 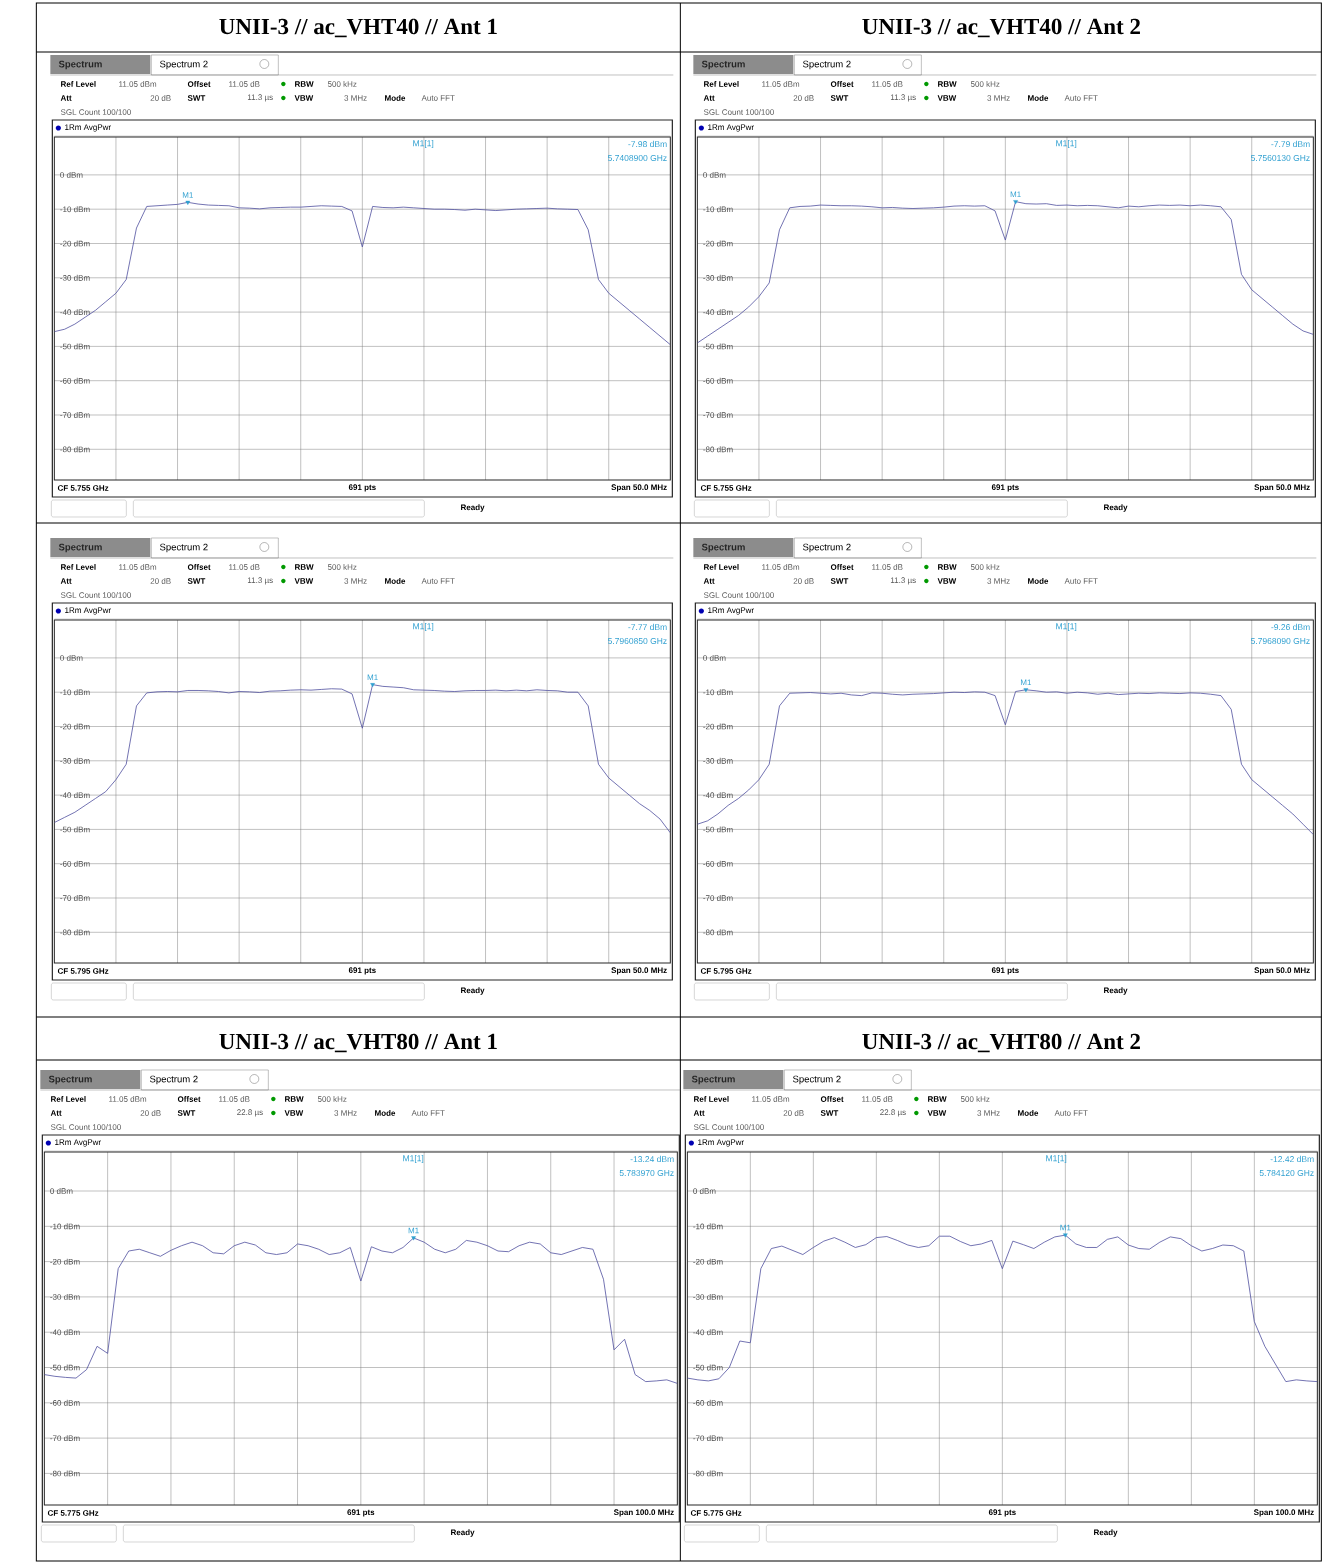 I want to click on text: Offset, so click(x=199, y=84).